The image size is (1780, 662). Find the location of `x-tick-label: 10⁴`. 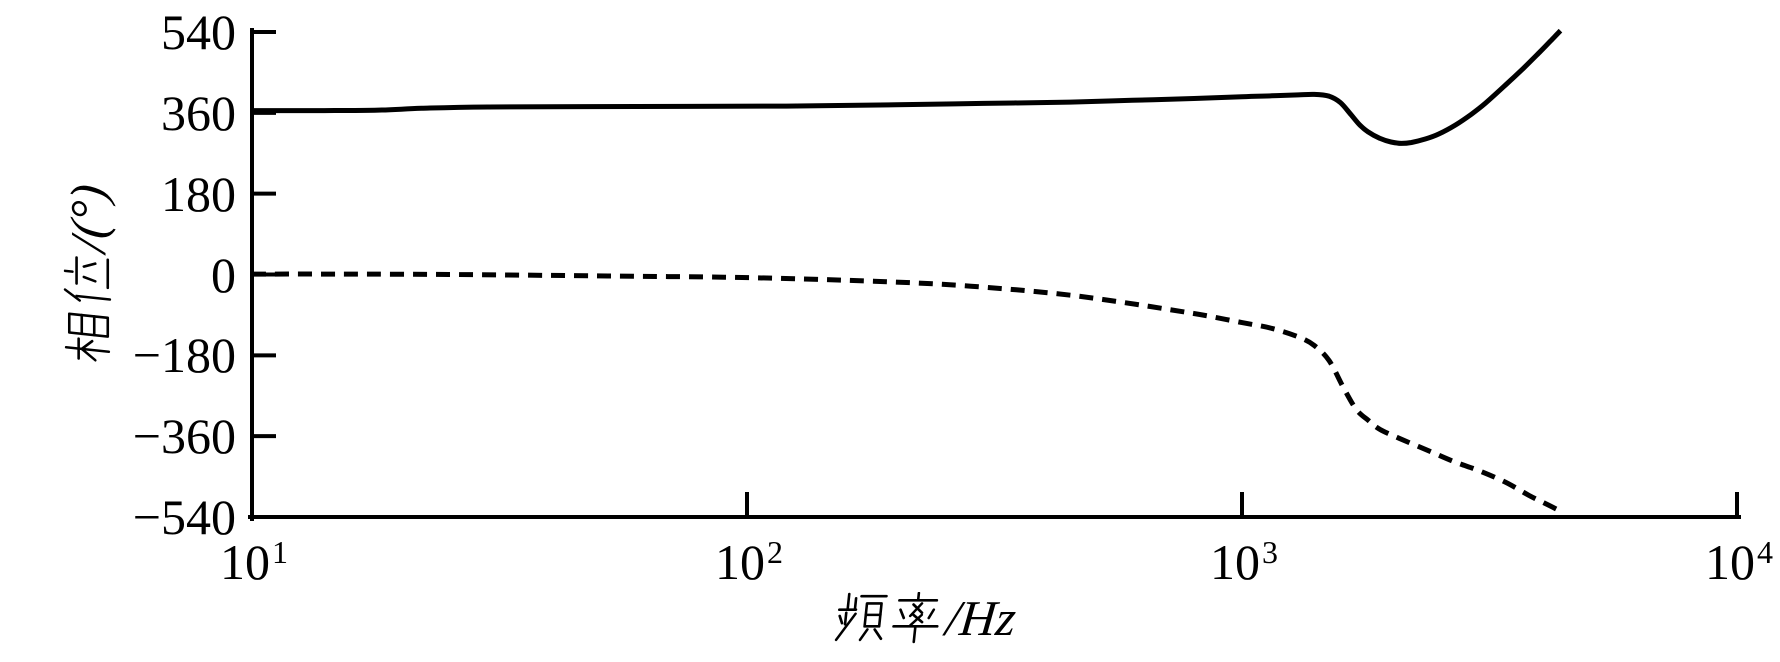

x-tick-label: 10⁴ is located at coordinates (1739, 564).